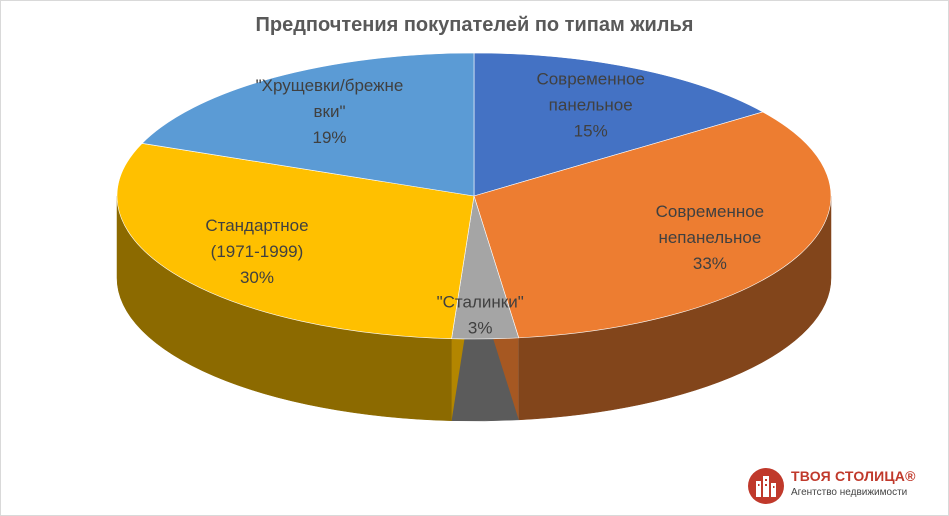 This screenshot has width=949, height=516. I want to click on slice-category-label: "Сталинки", so click(480, 302).